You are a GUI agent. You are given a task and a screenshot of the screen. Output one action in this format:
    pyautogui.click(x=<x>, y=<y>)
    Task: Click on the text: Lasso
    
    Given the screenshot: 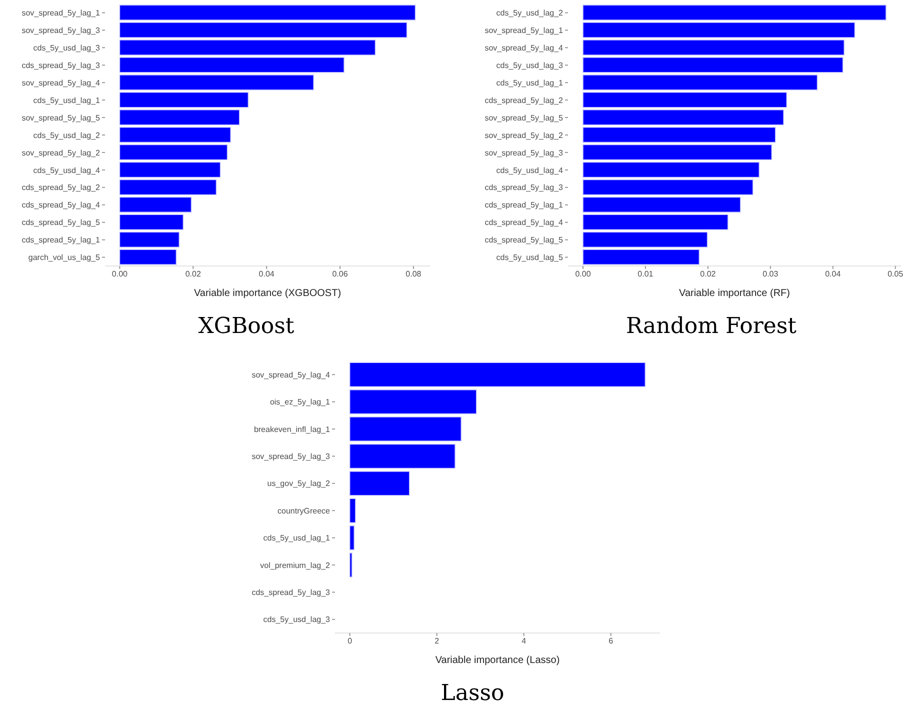 What is the action you would take?
    pyautogui.click(x=473, y=693)
    